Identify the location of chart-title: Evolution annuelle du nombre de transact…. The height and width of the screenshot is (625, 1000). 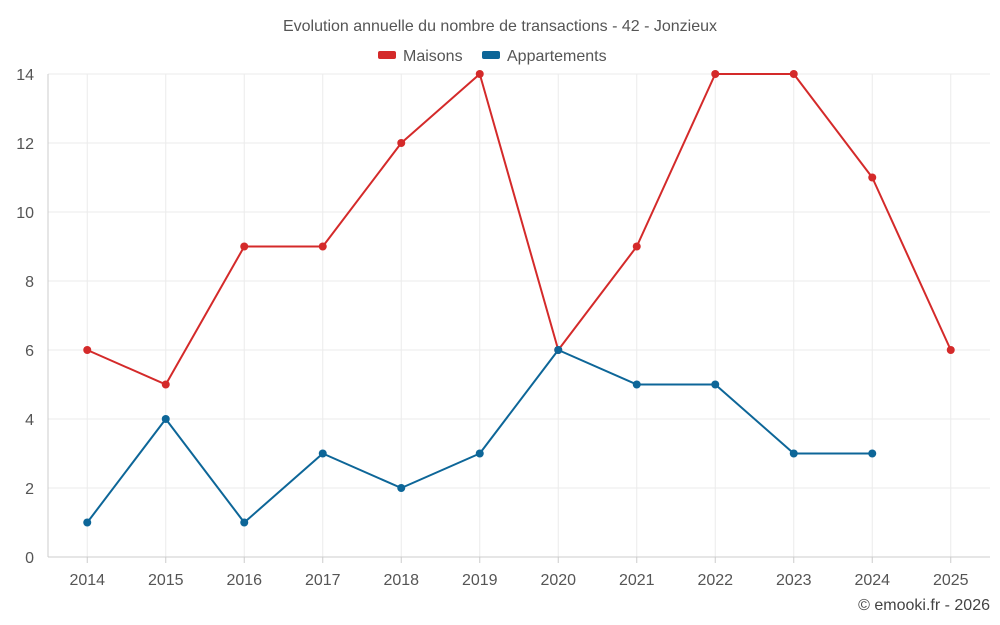
(500, 26).